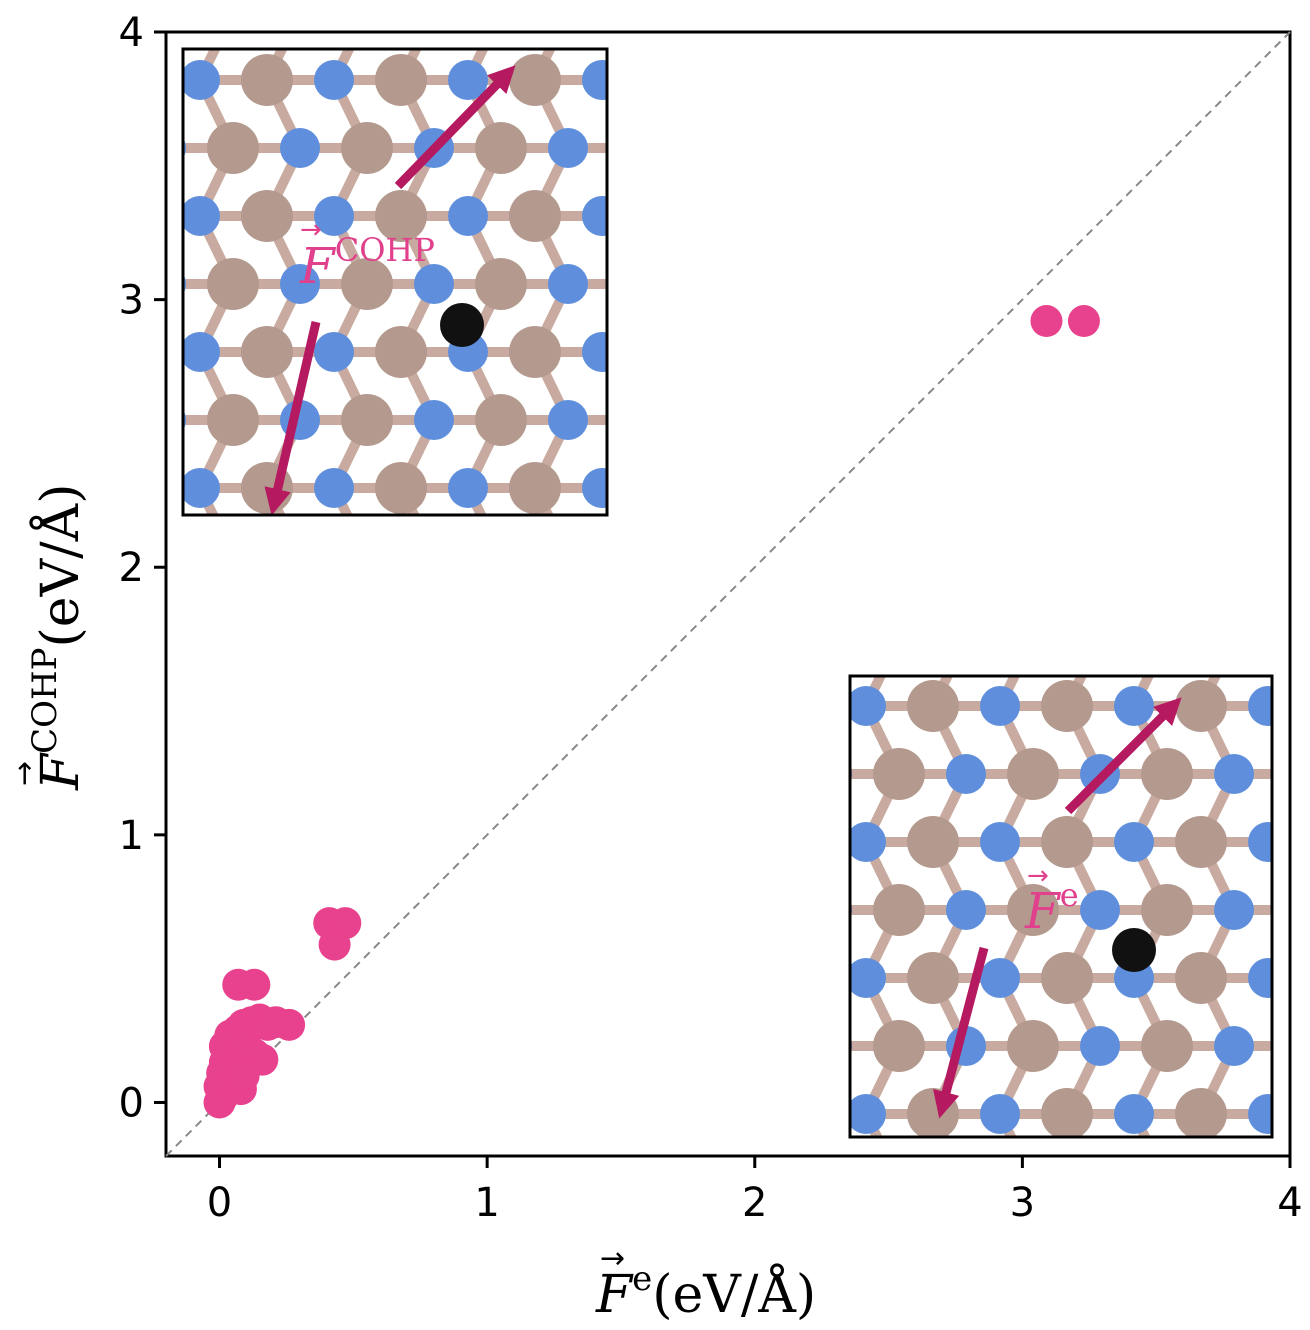 This screenshot has height=1330, width=1310. I want to click on x-tick-label: 3, so click(1022, 1203).